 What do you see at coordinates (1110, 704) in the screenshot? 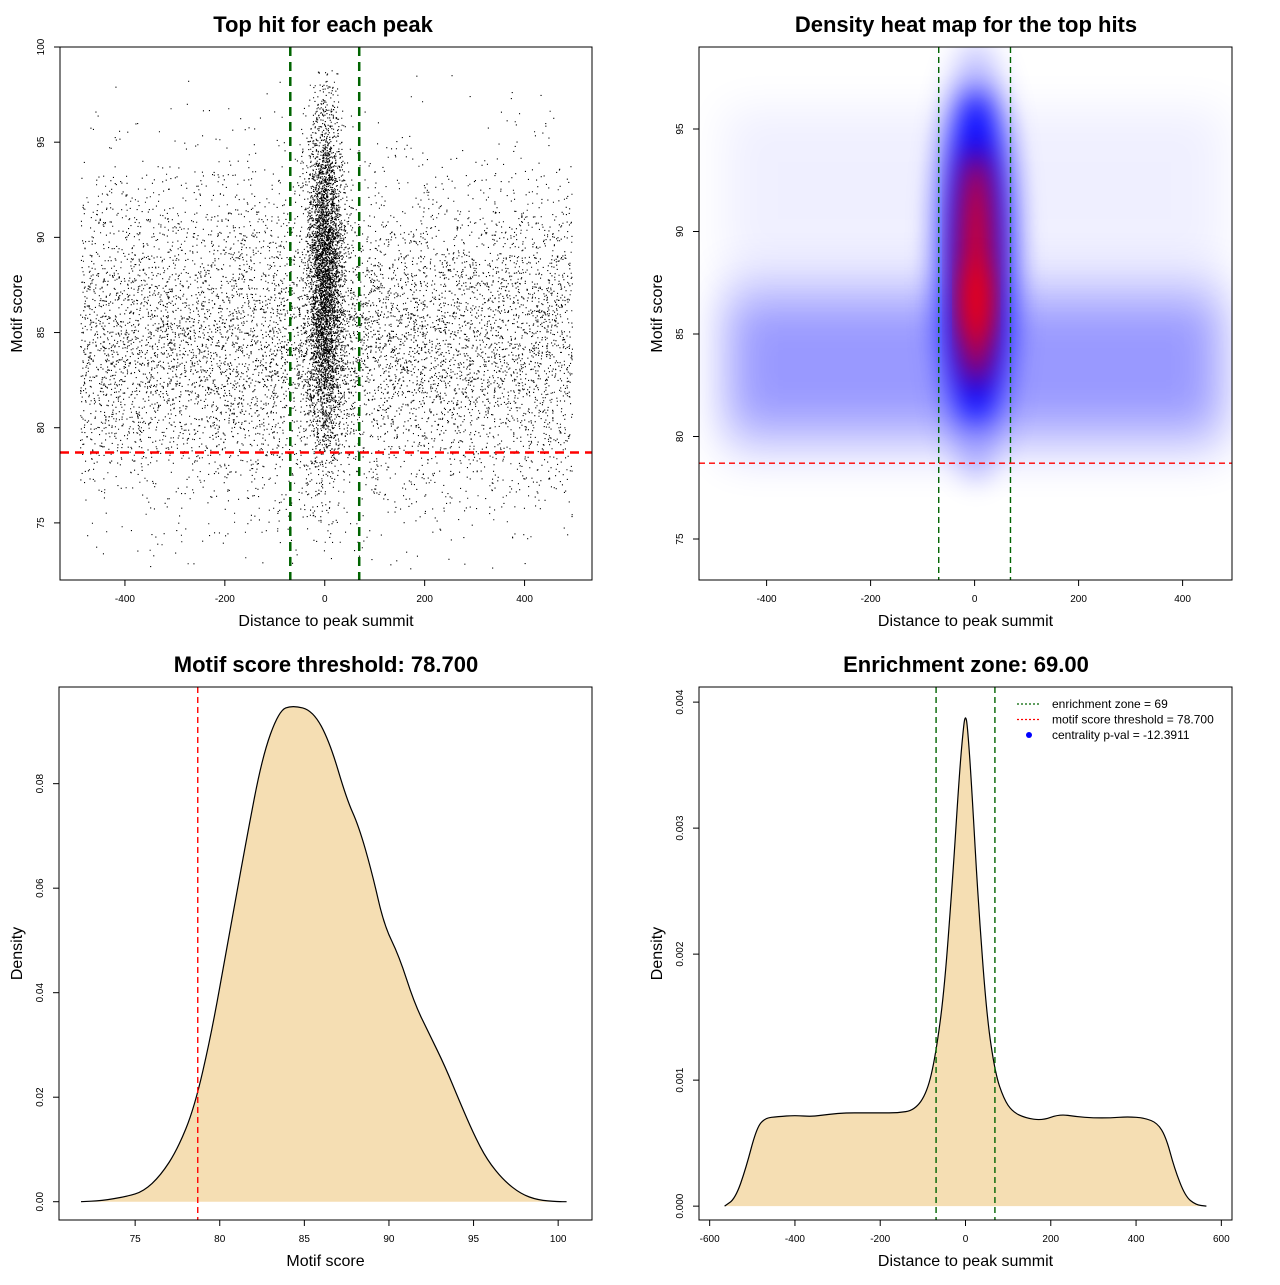
I see `legend-label: enrichment zone = 69` at bounding box center [1110, 704].